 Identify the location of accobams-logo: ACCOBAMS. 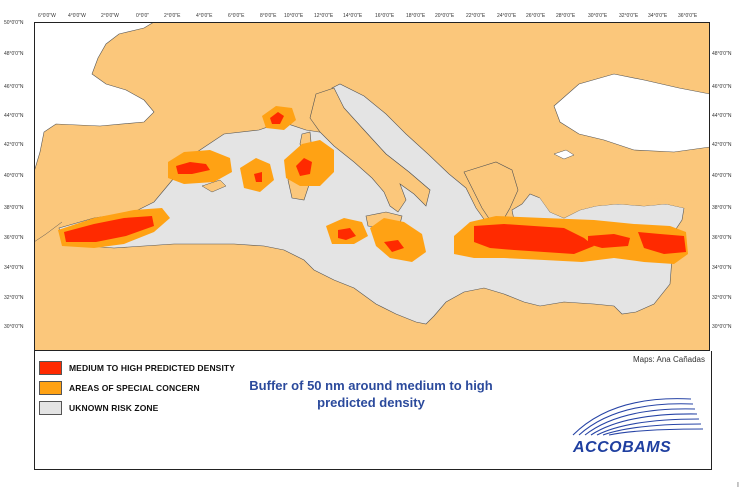
(637, 428).